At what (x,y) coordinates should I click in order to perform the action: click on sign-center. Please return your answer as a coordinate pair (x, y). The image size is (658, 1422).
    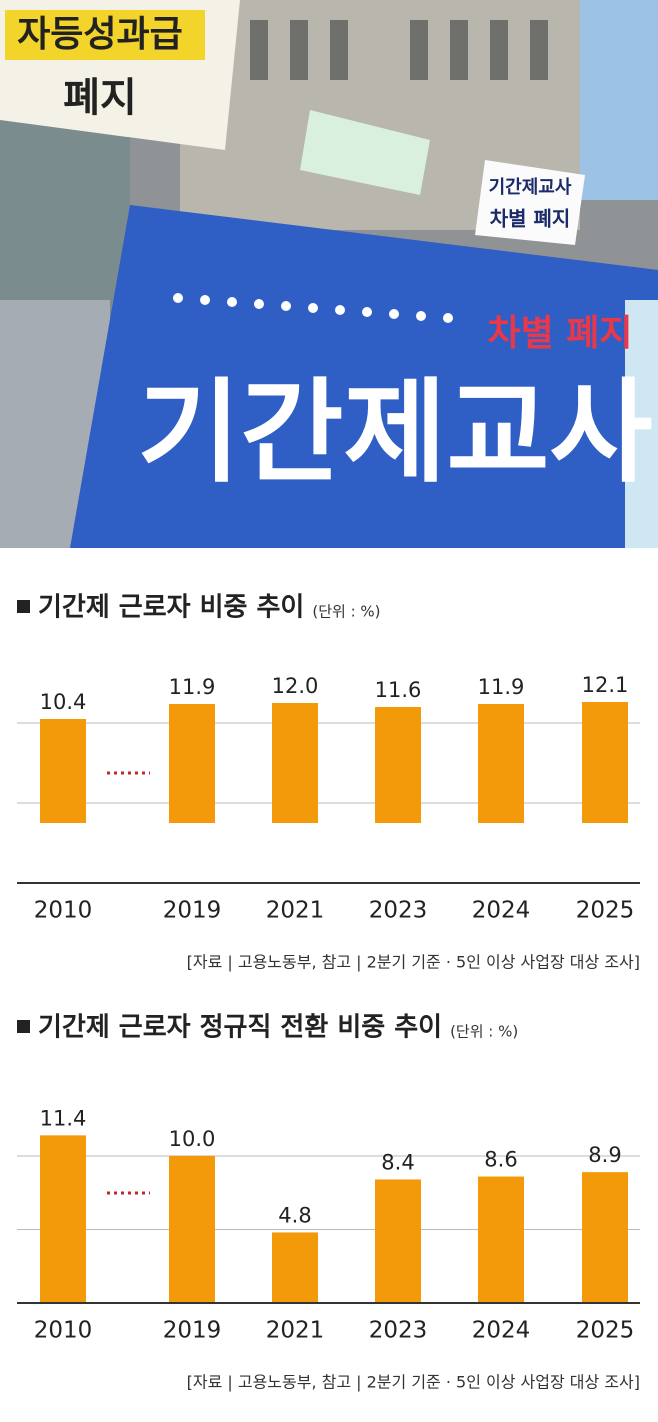
    Looking at the image, I should click on (365, 152).